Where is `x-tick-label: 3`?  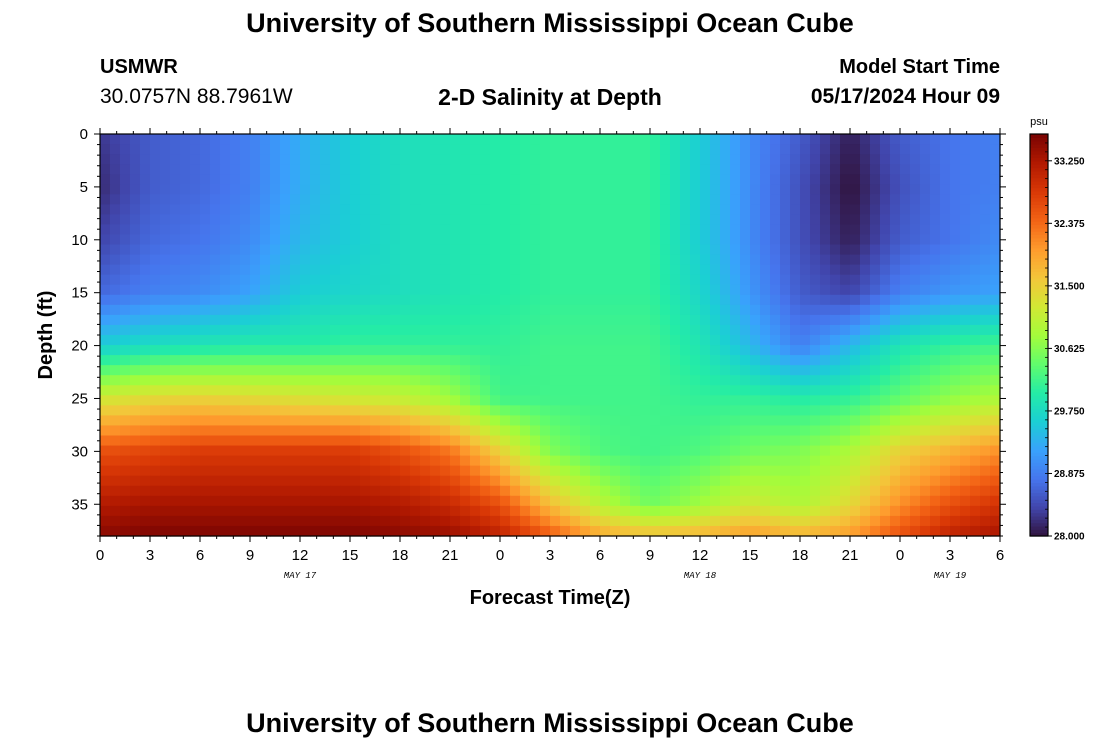
x-tick-label: 3 is located at coordinates (950, 555).